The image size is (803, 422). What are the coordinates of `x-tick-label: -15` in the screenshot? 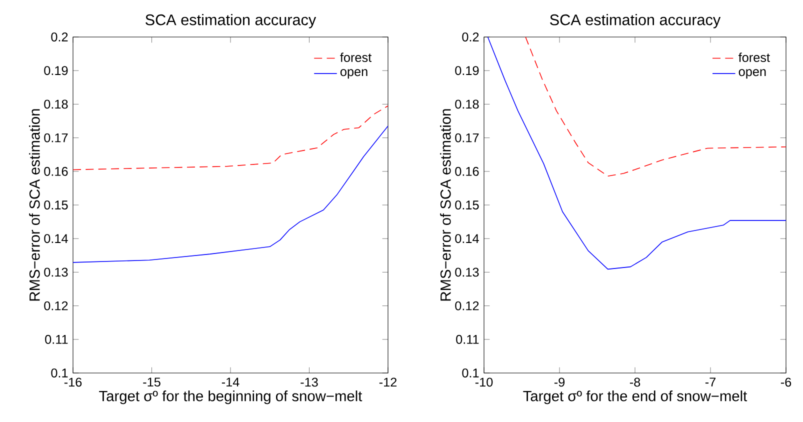 It's located at (151, 382).